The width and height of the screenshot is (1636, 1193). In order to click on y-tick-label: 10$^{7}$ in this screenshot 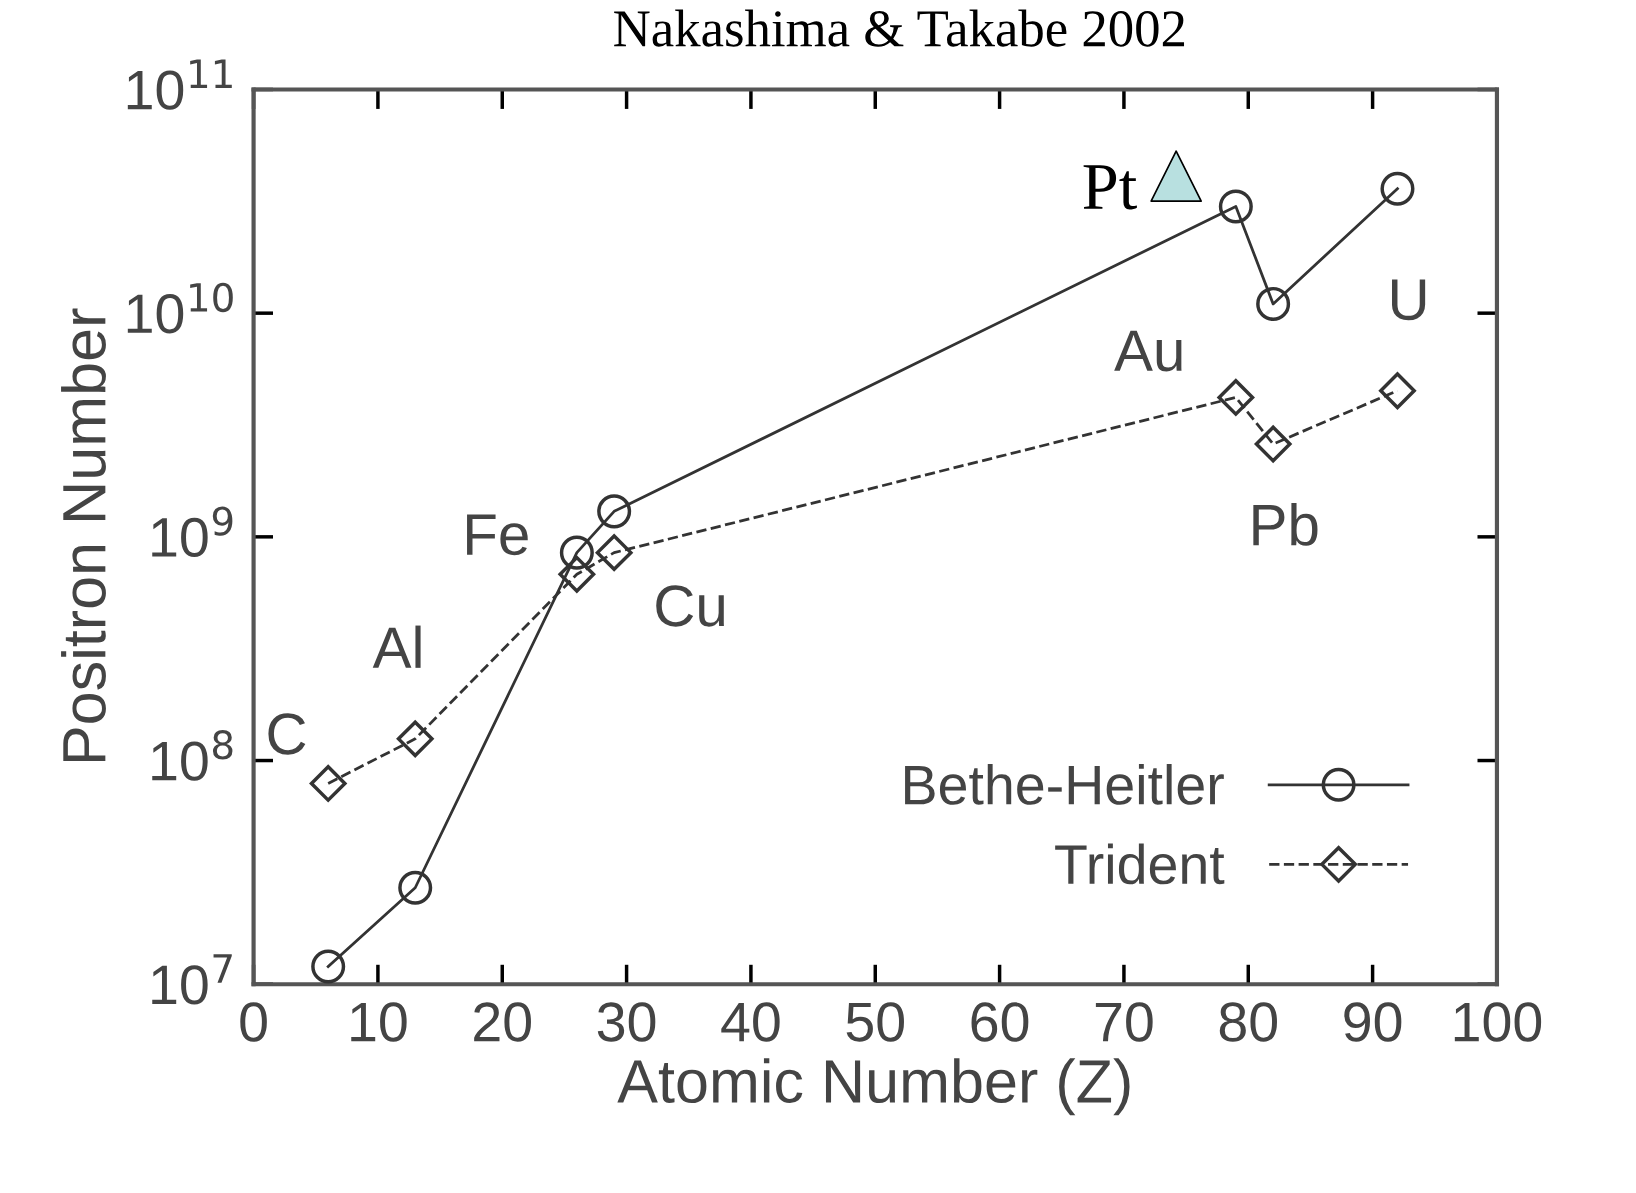, I will do `click(192, 979)`.